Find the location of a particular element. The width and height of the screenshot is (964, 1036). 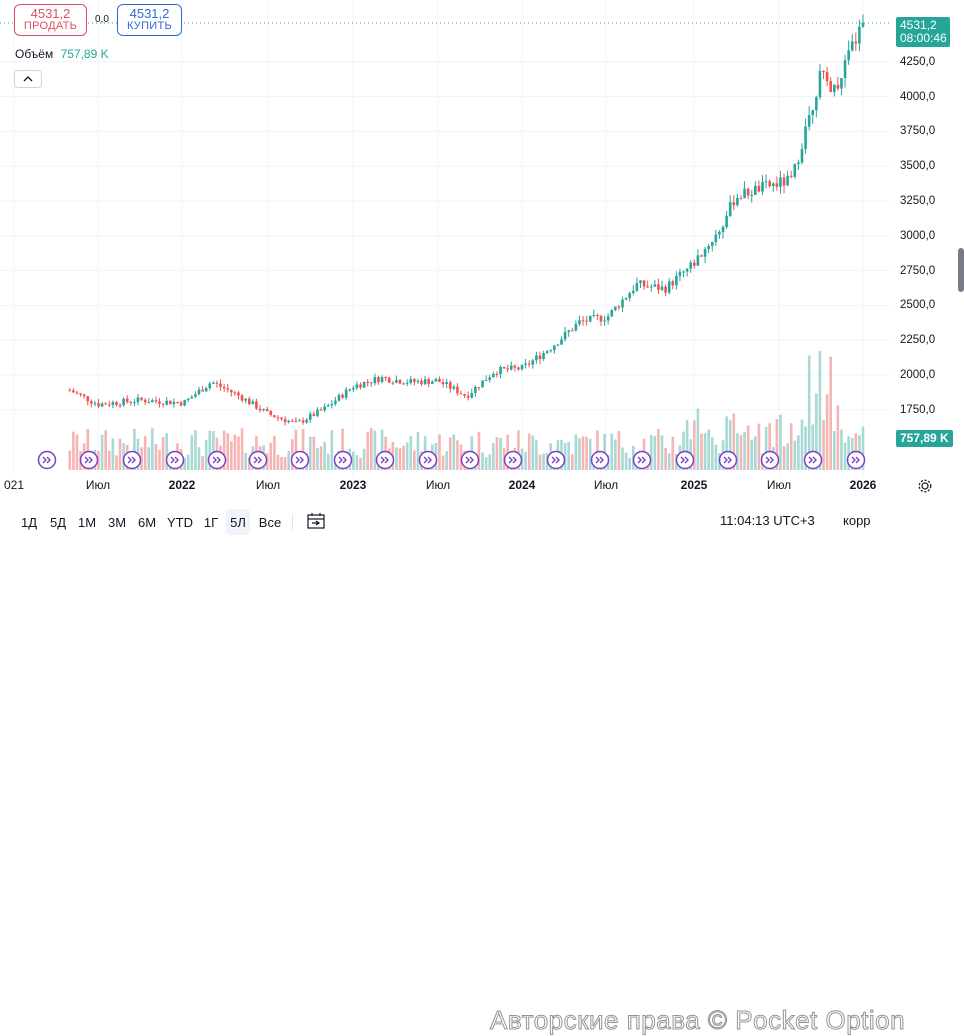

timeframe-0: 1Д is located at coordinates (29, 522).